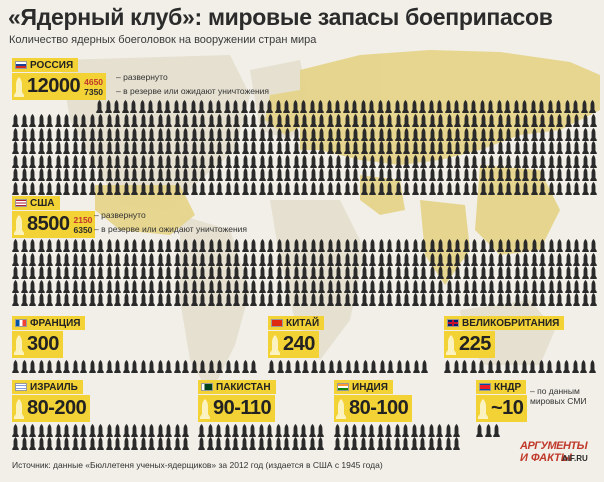  I want to click on country-name: КИТАЙ, so click(303, 323).